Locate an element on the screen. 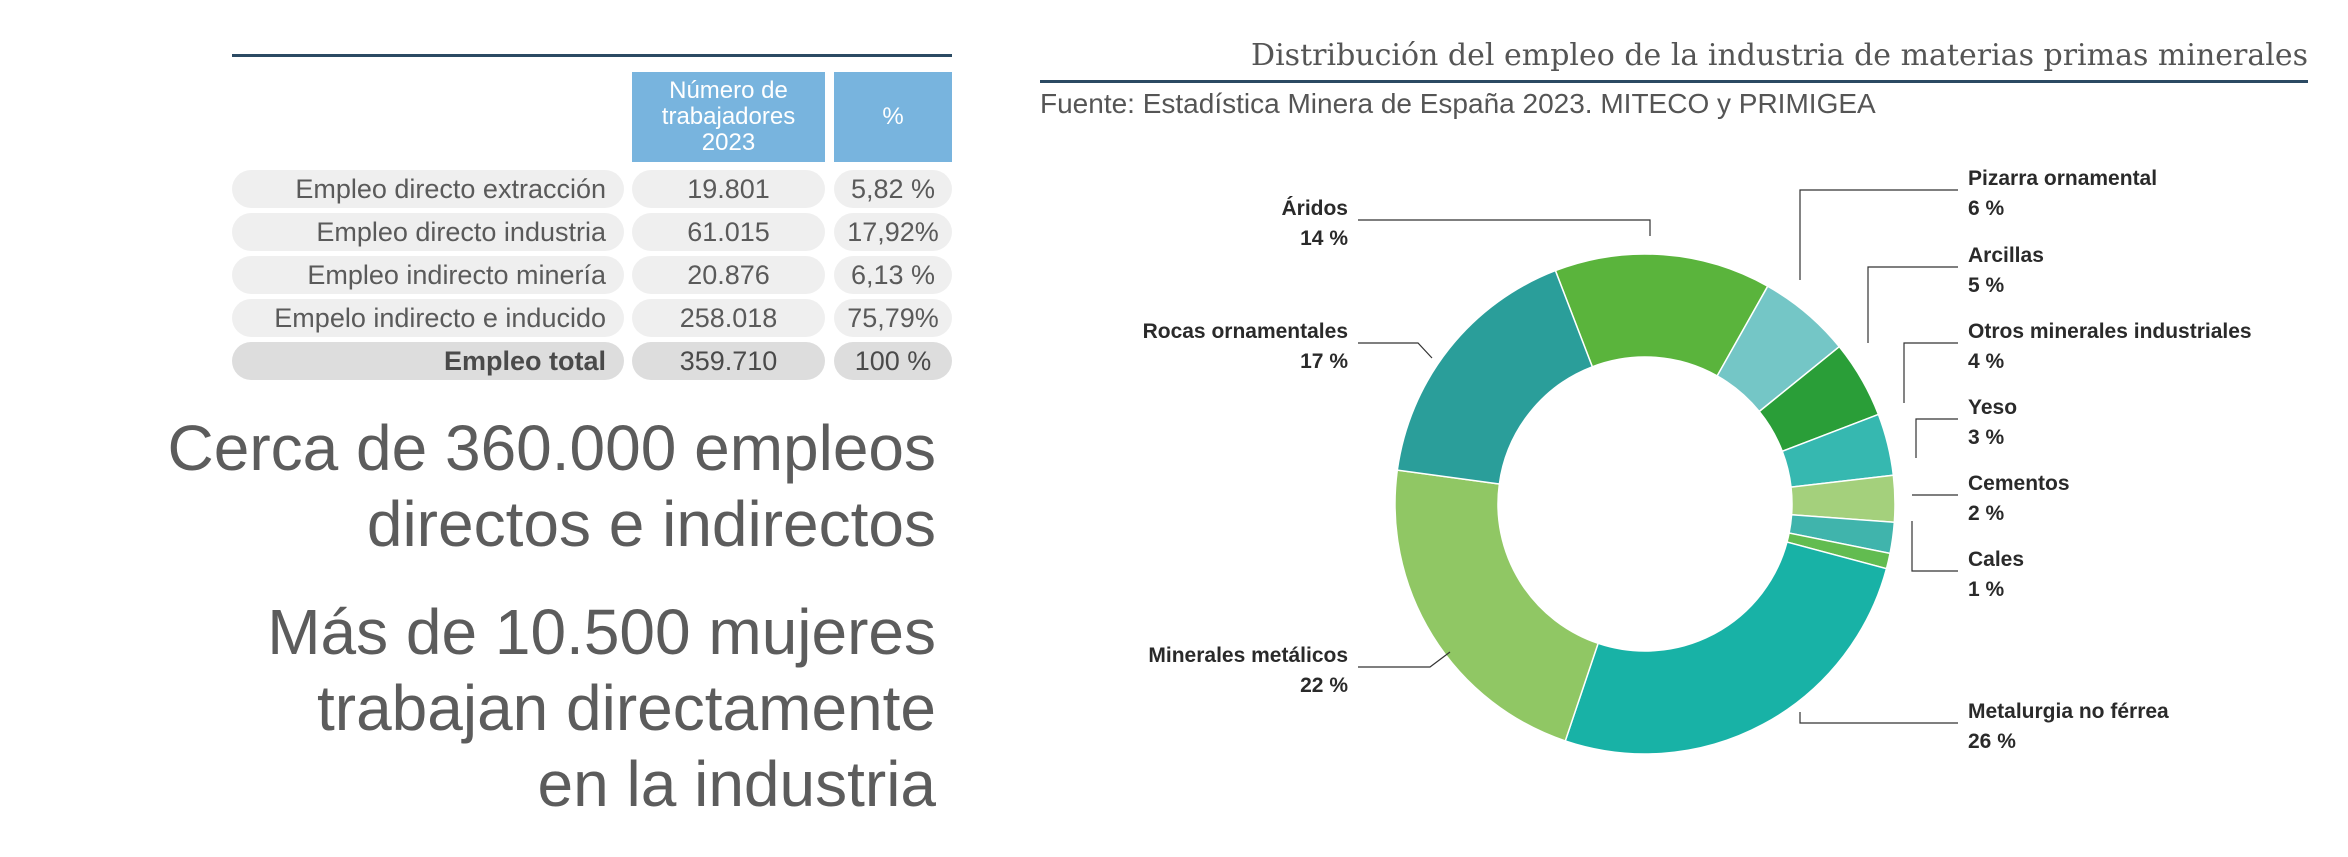 Image resolution: width=2348 pixels, height=857 pixels. leader-line-arcillas is located at coordinates (1912, 304).